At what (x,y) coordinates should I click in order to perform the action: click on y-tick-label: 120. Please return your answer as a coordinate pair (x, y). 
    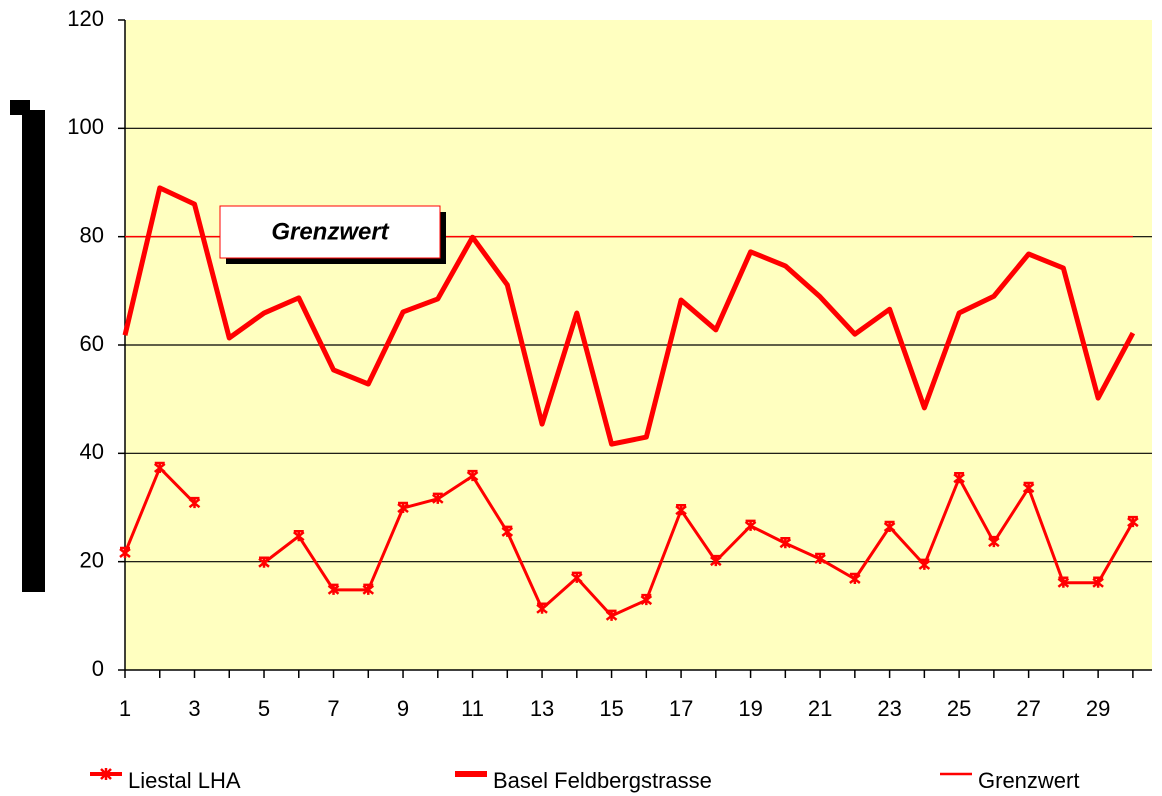
    Looking at the image, I should click on (85, 18).